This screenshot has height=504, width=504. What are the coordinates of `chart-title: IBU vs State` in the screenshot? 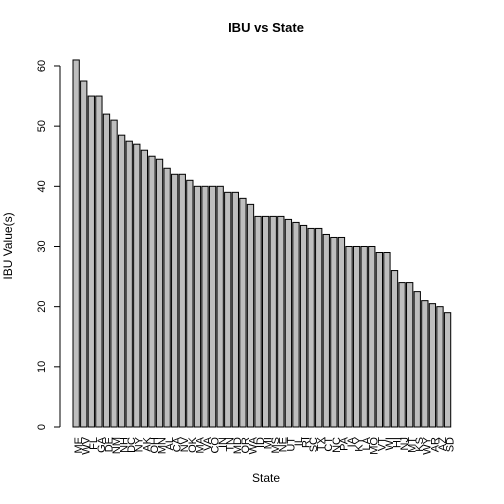 It's located at (266, 27).